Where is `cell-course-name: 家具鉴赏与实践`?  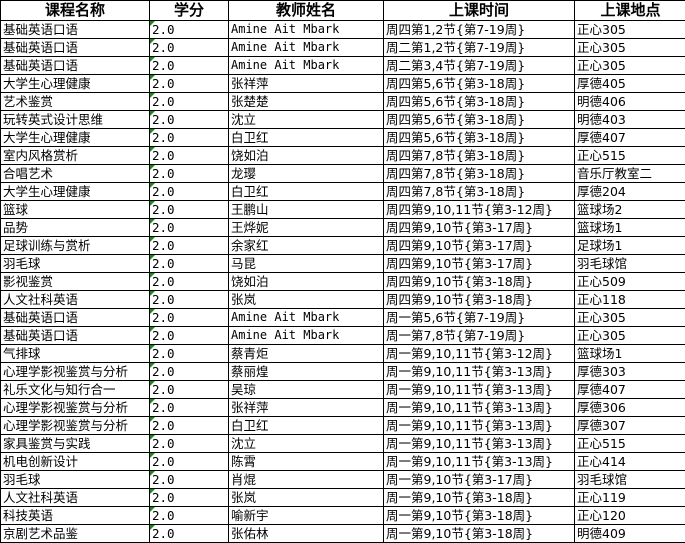
cell-course-name: 家具鉴赏与实践 is located at coordinates (75, 444).